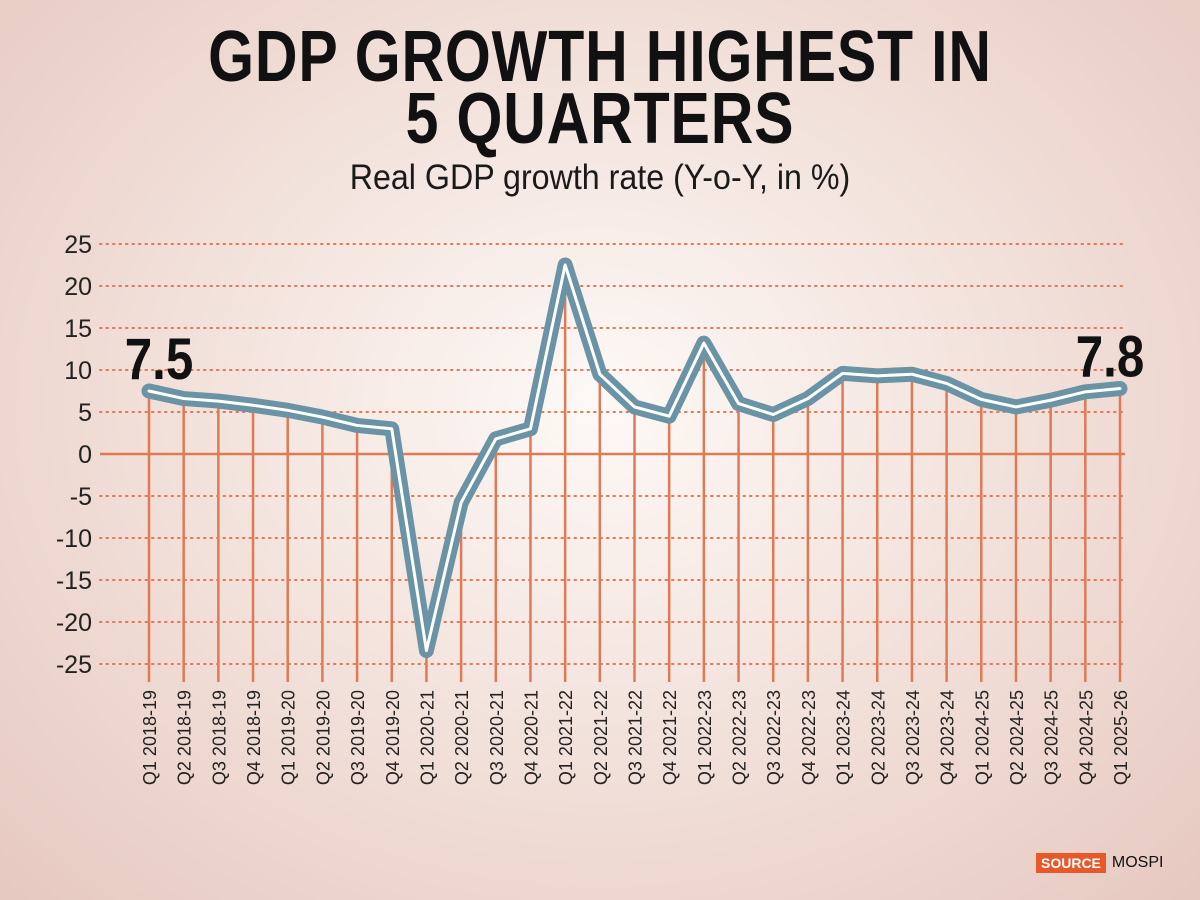 The height and width of the screenshot is (900, 1200). I want to click on x-tick-label: Q4 2019-20, so click(393, 737).